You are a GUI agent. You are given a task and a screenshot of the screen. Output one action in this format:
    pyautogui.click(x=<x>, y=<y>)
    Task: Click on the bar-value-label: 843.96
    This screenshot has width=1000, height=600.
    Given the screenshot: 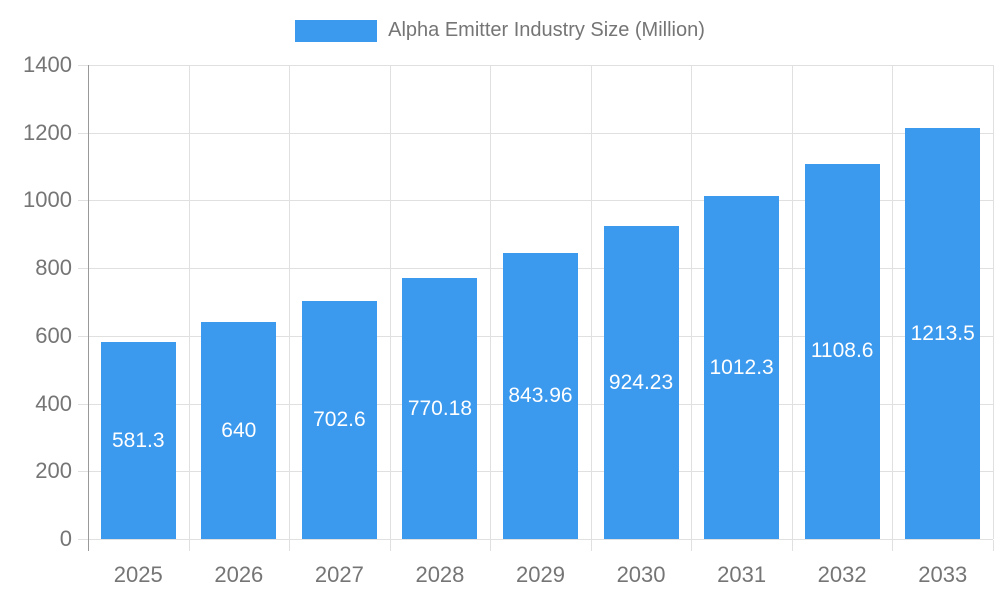 What is the action you would take?
    pyautogui.click(x=540, y=396)
    